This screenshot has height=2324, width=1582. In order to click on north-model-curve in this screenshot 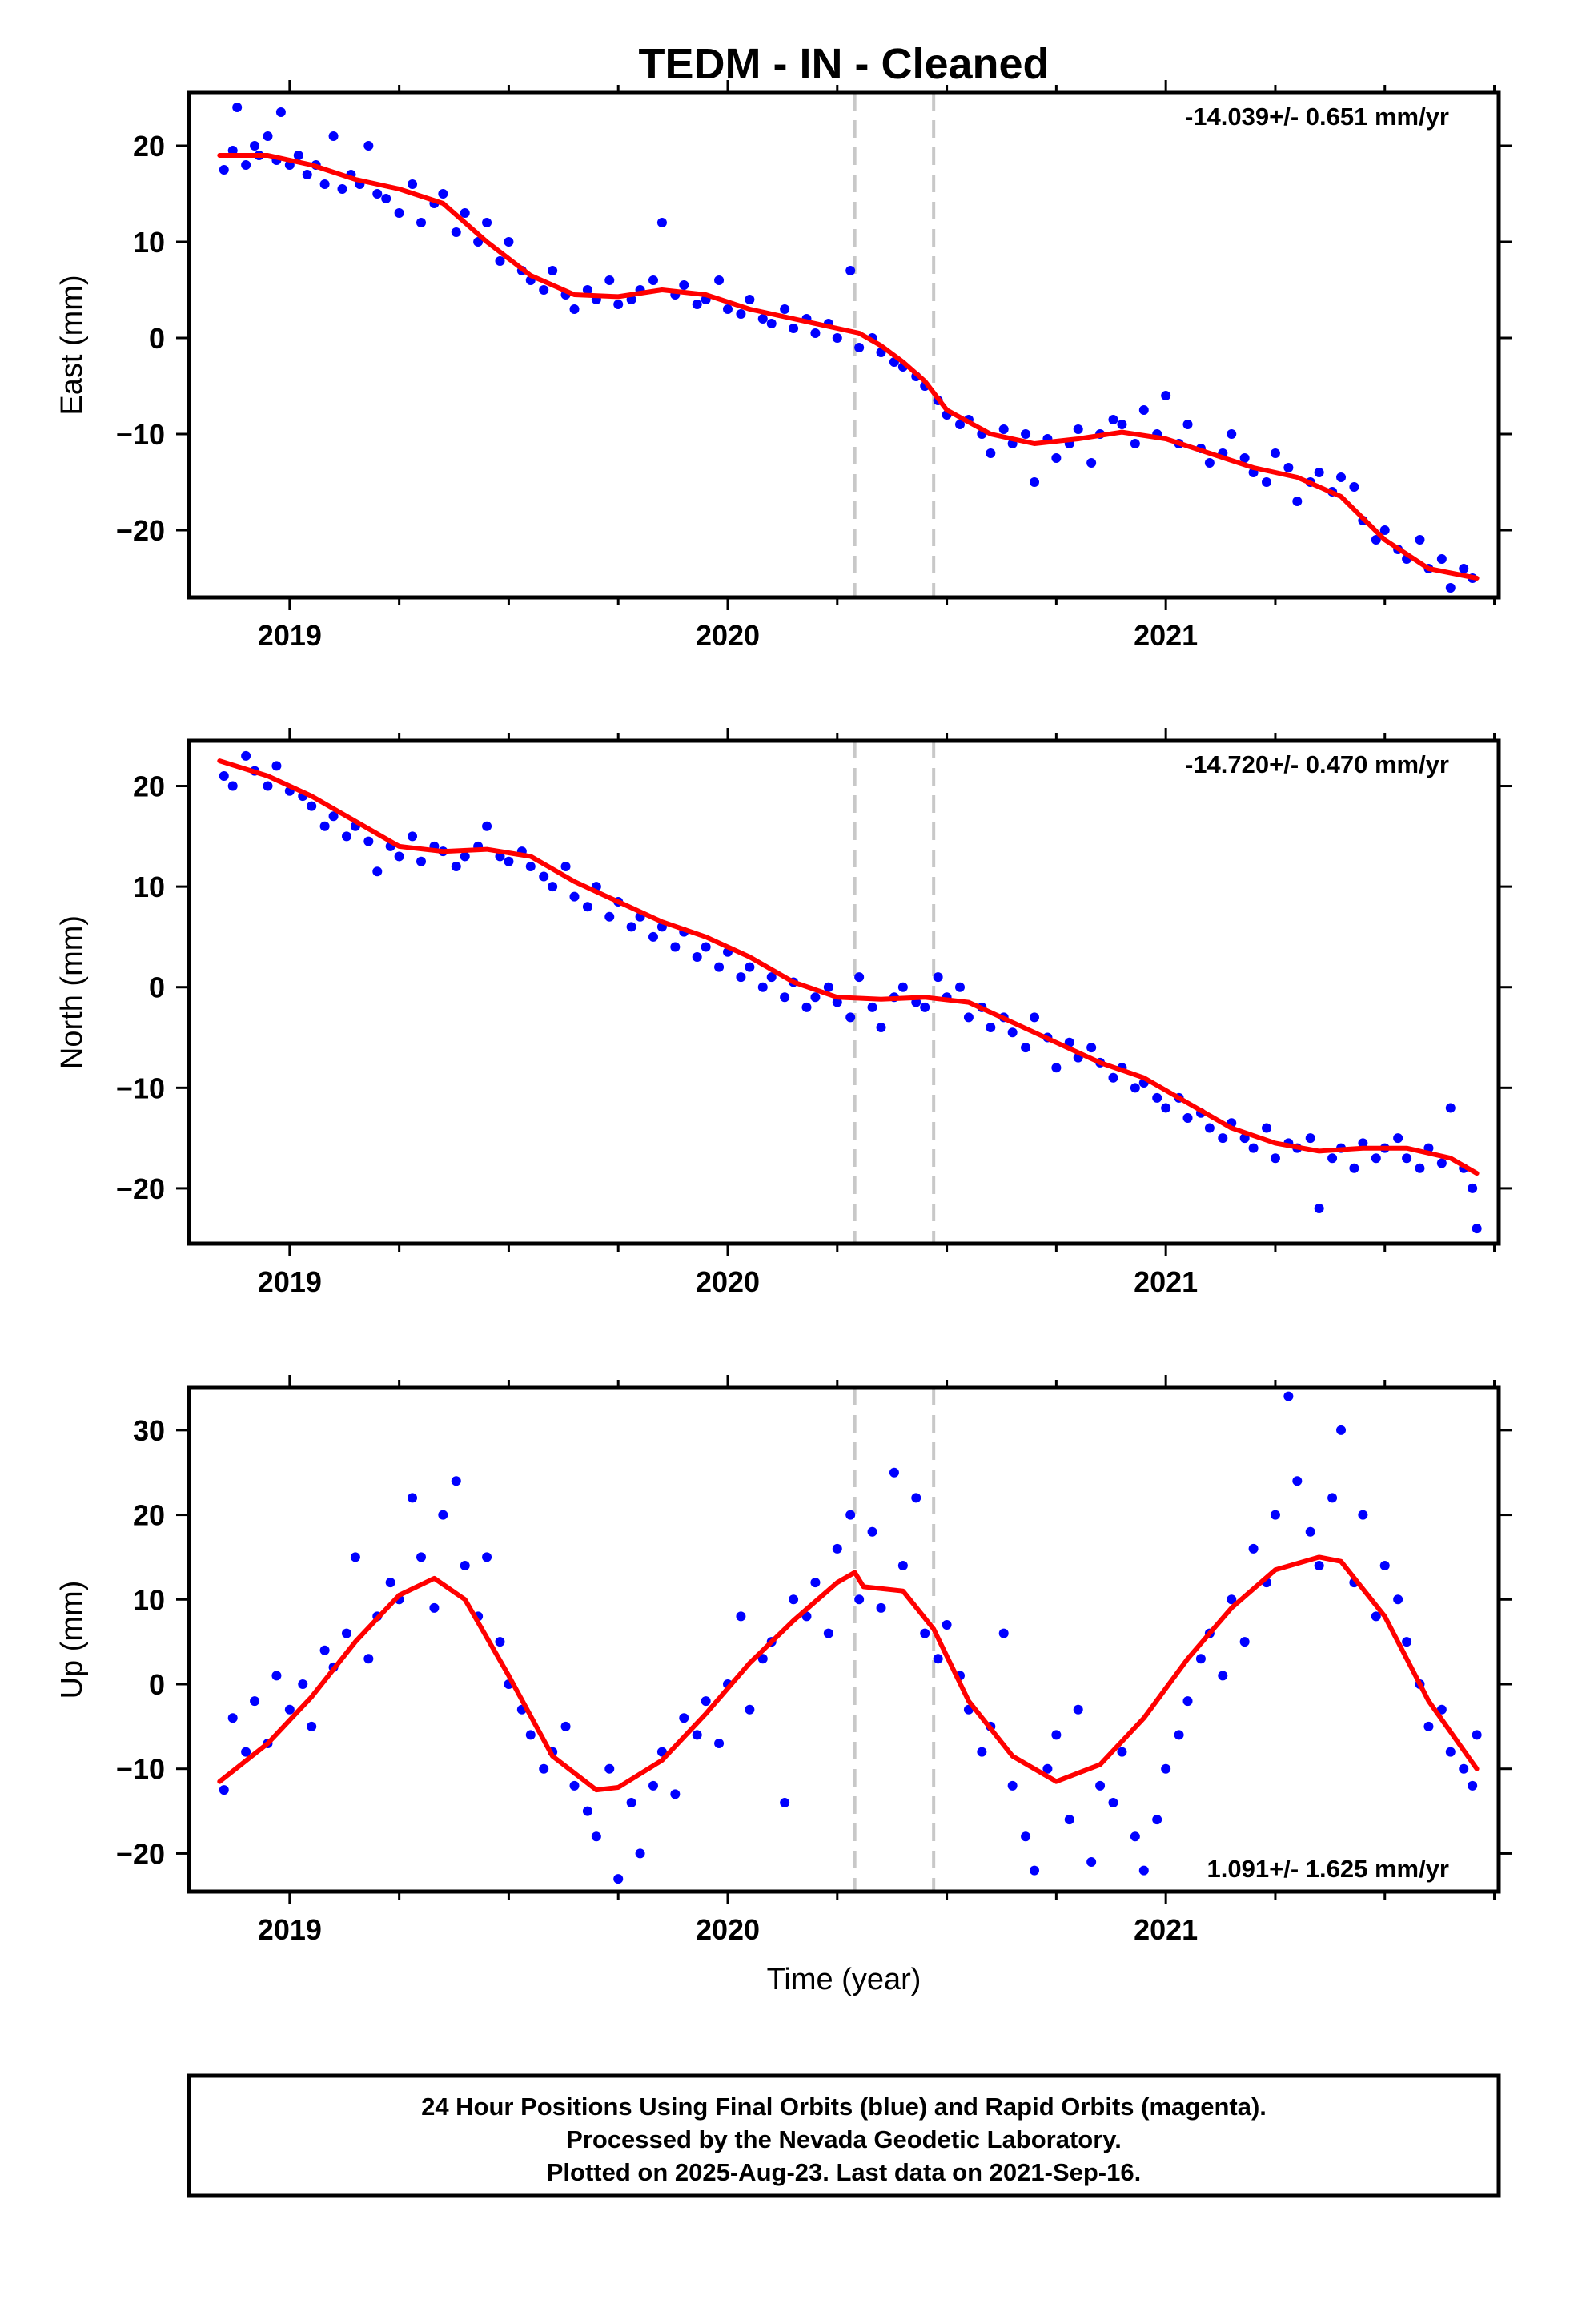, I will do `click(848, 967)`.